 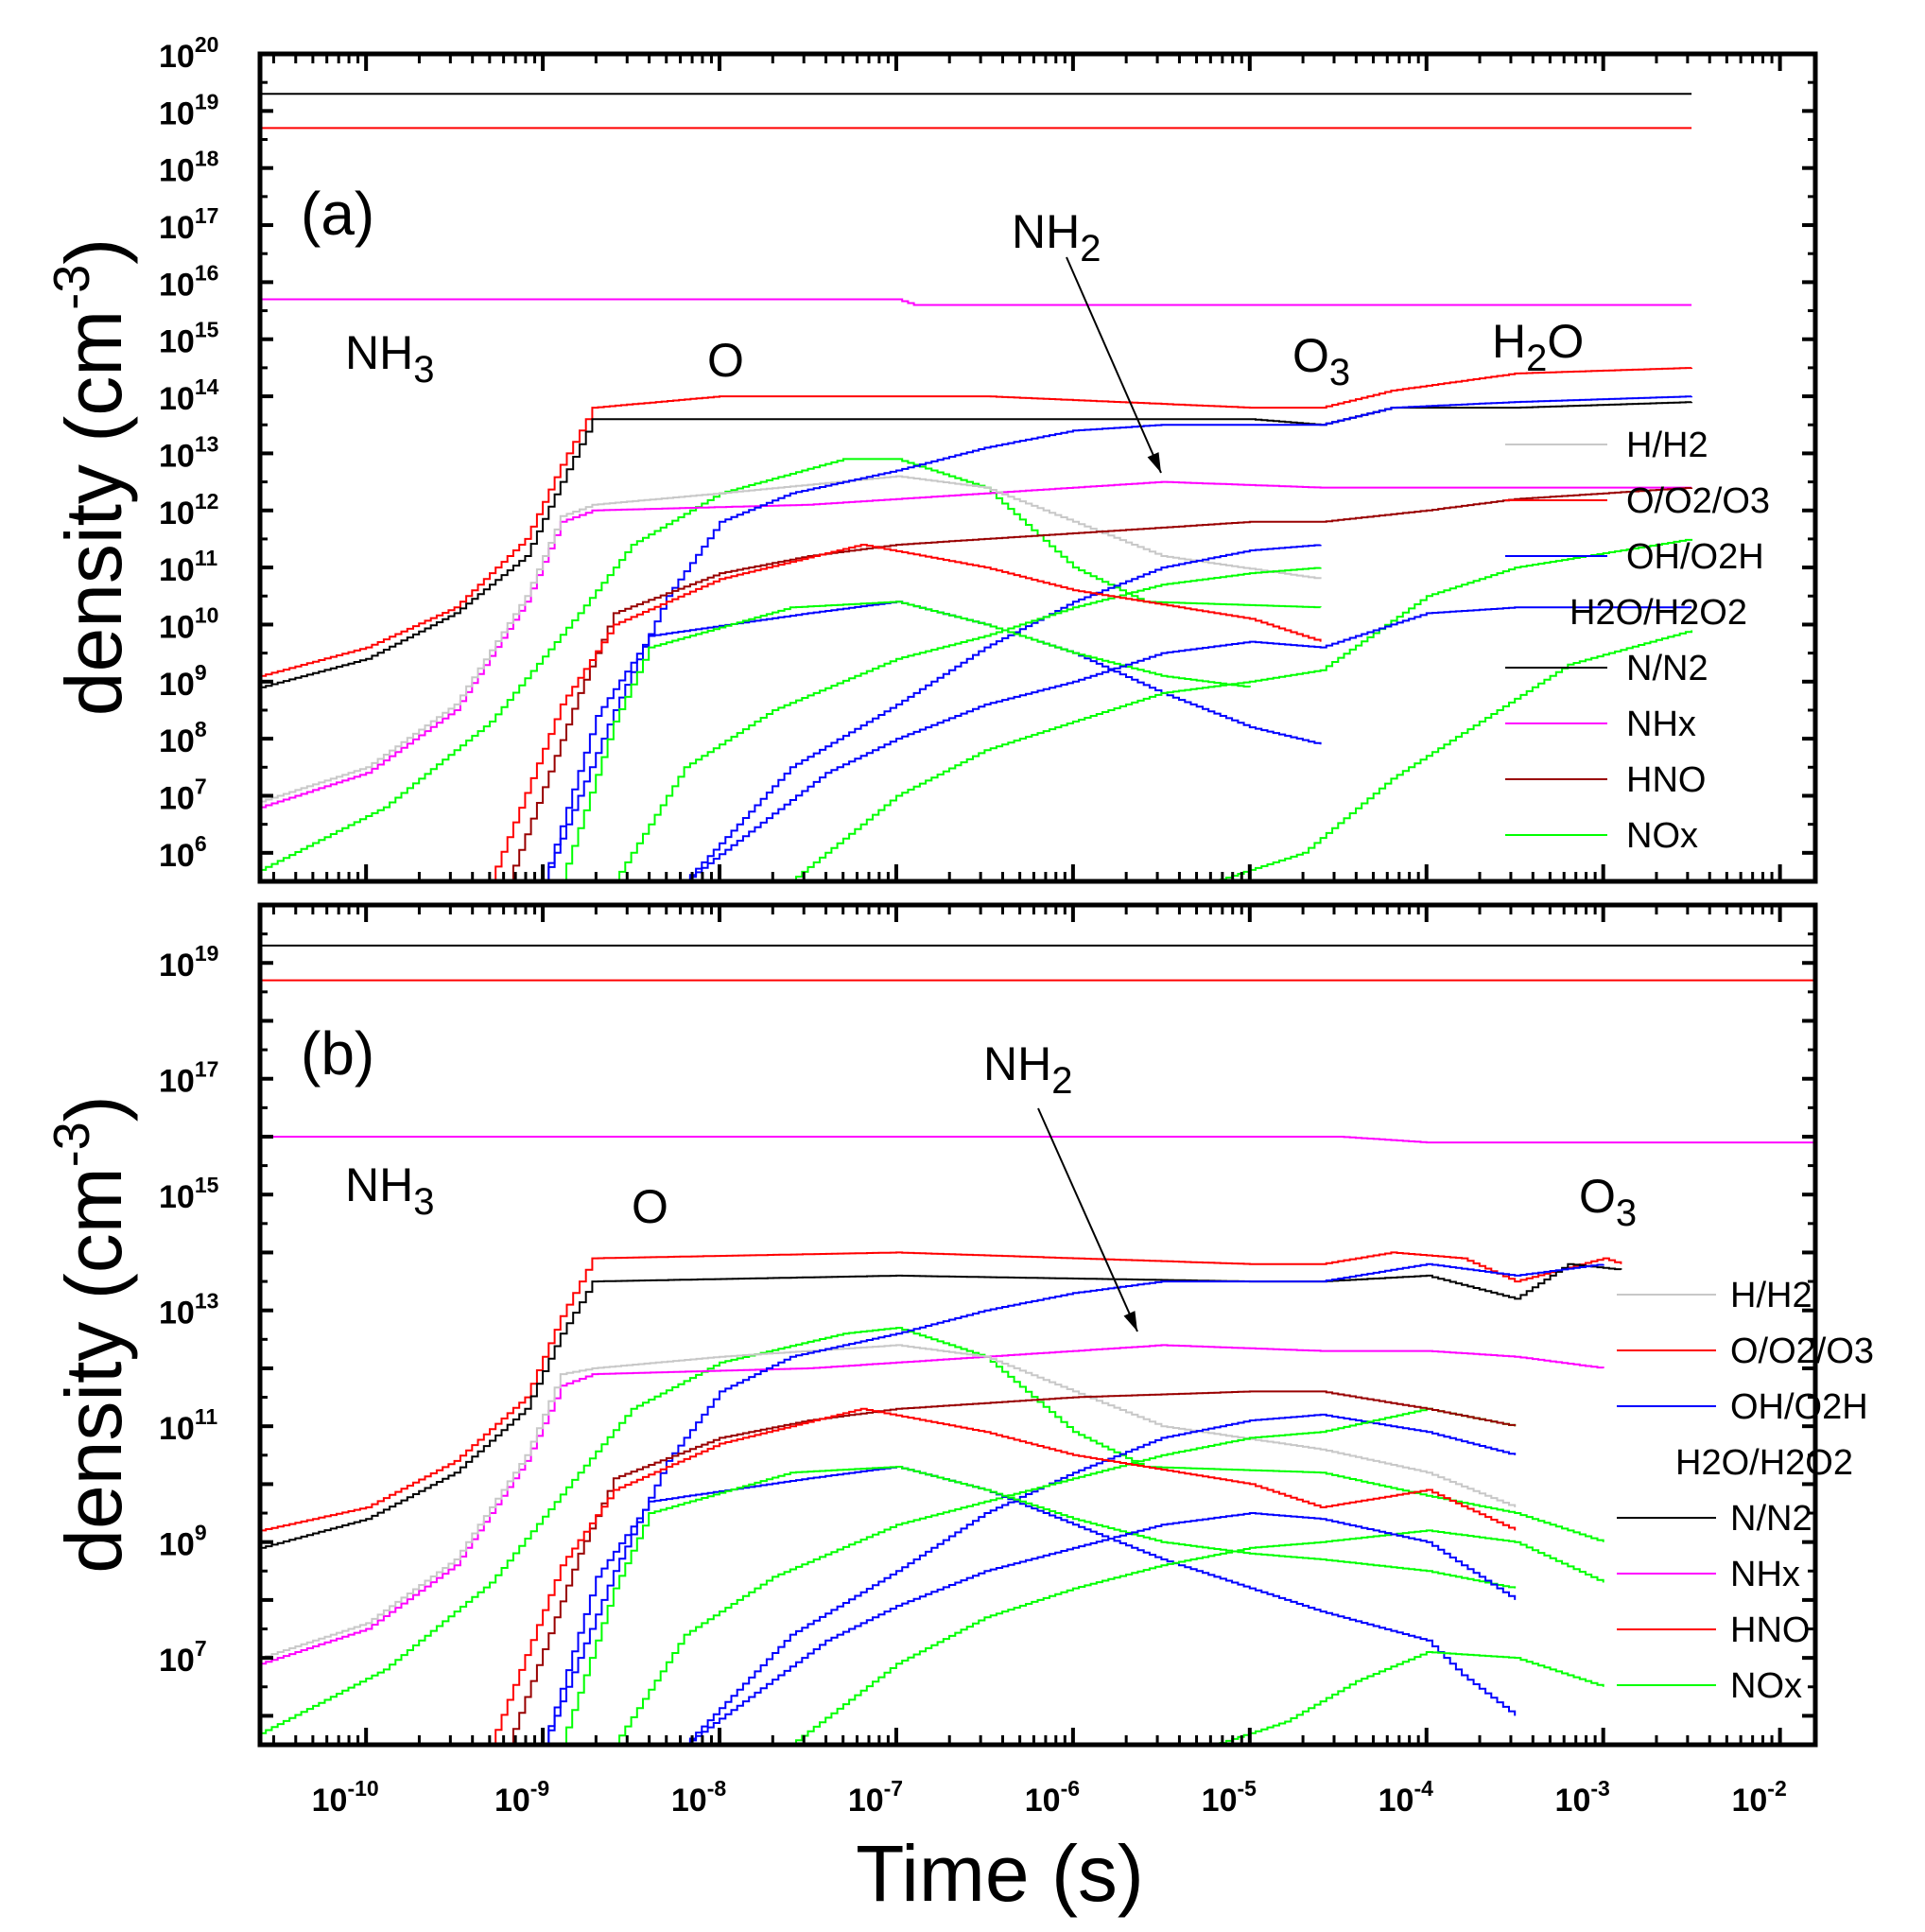 What do you see at coordinates (207, 386) in the screenshot?
I see `y-tick-exponent: 14` at bounding box center [207, 386].